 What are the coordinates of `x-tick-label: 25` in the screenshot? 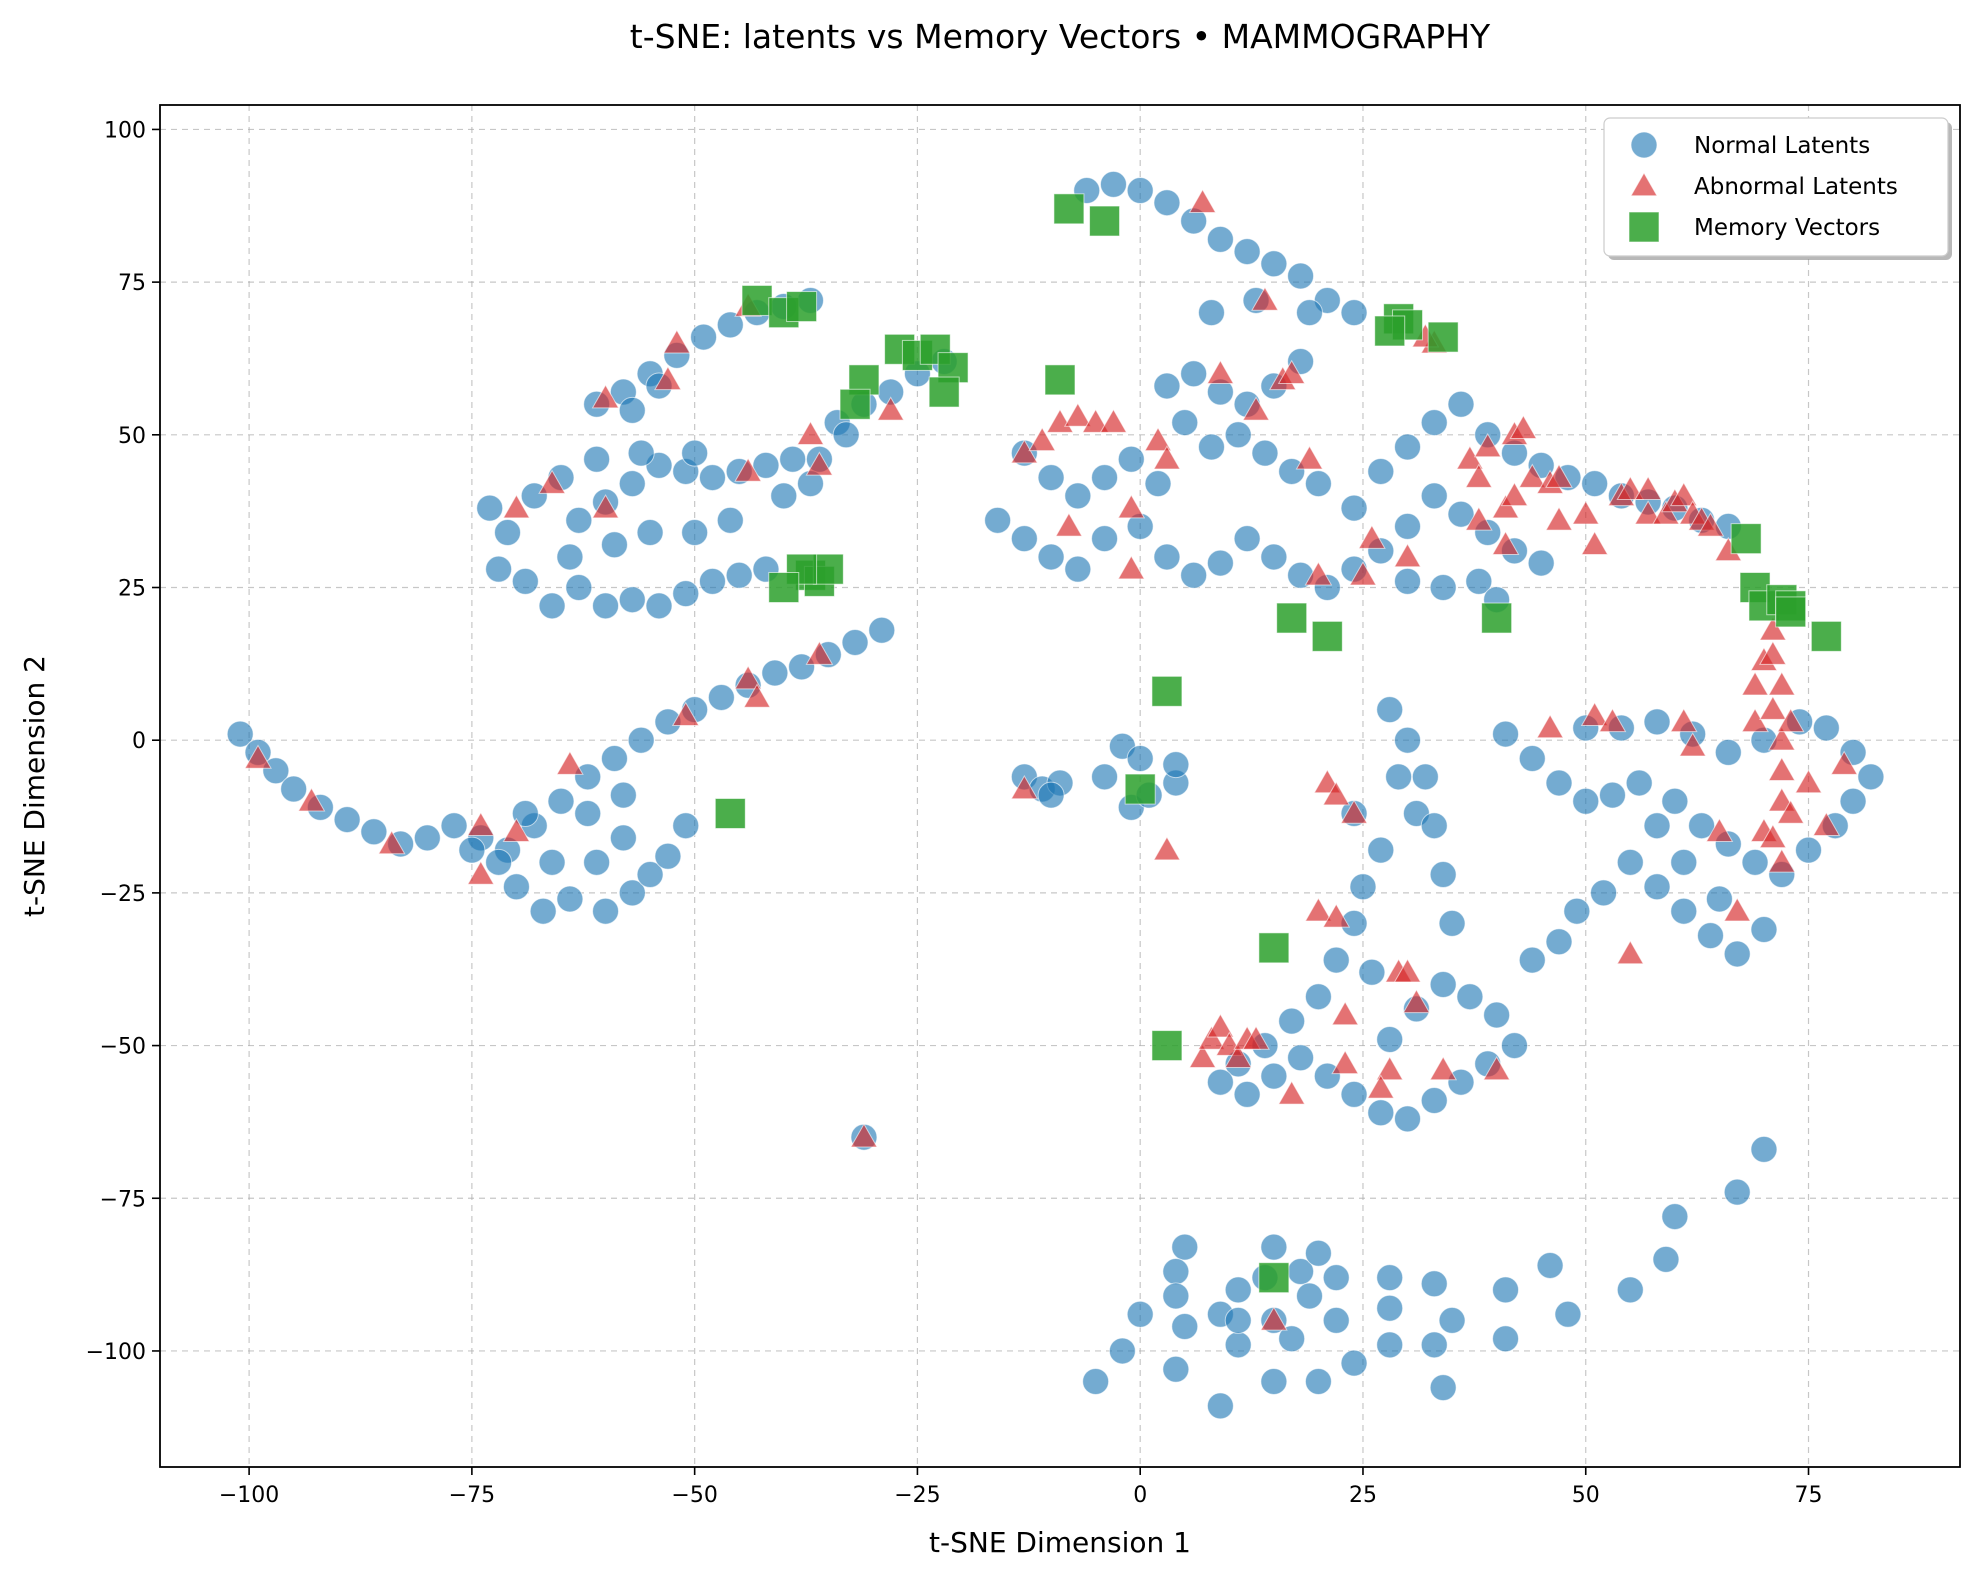 It's located at (1363, 1495).